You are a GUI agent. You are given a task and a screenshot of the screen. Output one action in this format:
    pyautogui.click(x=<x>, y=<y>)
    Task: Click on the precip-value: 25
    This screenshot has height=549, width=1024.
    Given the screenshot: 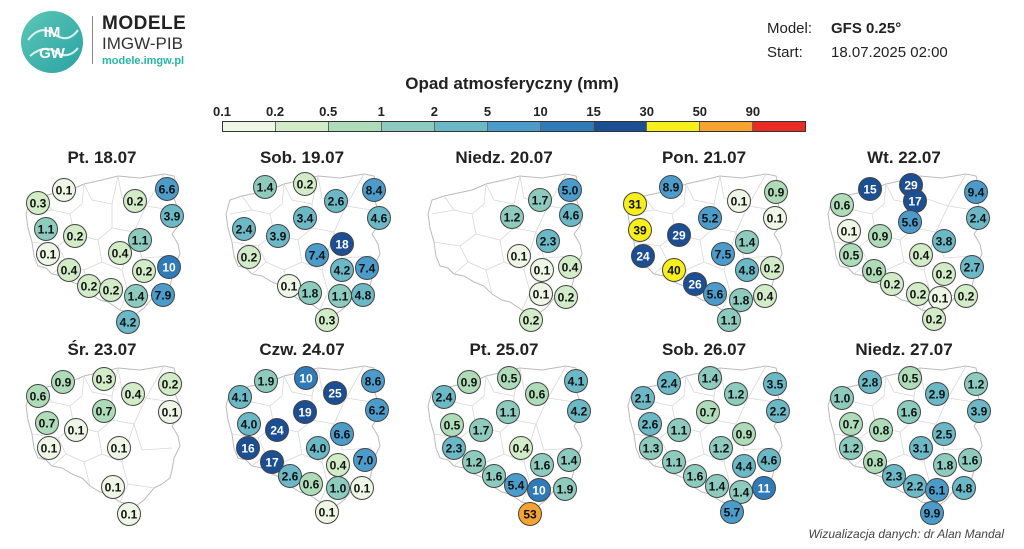 What is the action you would take?
    pyautogui.click(x=335, y=394)
    